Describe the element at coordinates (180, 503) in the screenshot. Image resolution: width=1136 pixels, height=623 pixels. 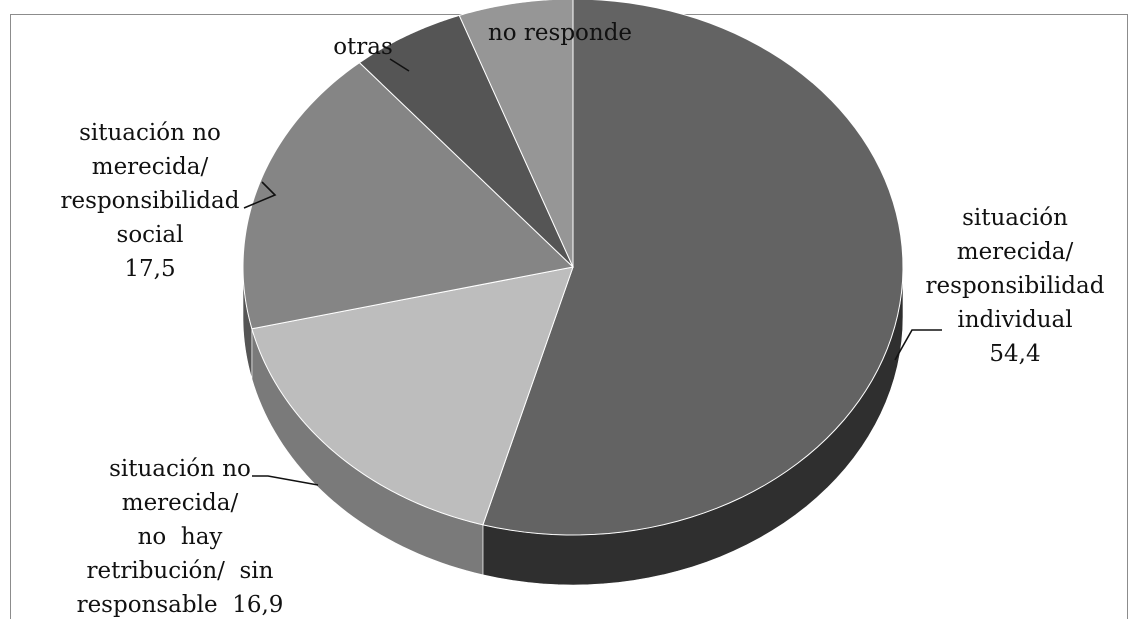
I see `slice-label-1-line-1: merecida/` at that location.